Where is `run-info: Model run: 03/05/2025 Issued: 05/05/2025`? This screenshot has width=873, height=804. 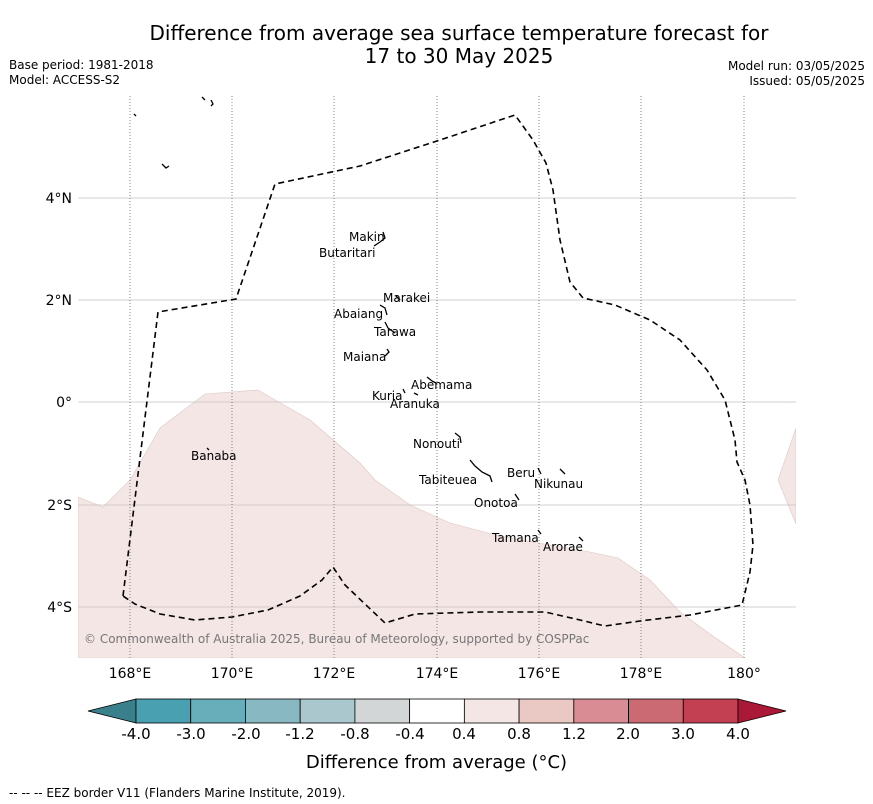 run-info: Model run: 03/05/2025 Issued: 05/05/2025 is located at coordinates (796, 74).